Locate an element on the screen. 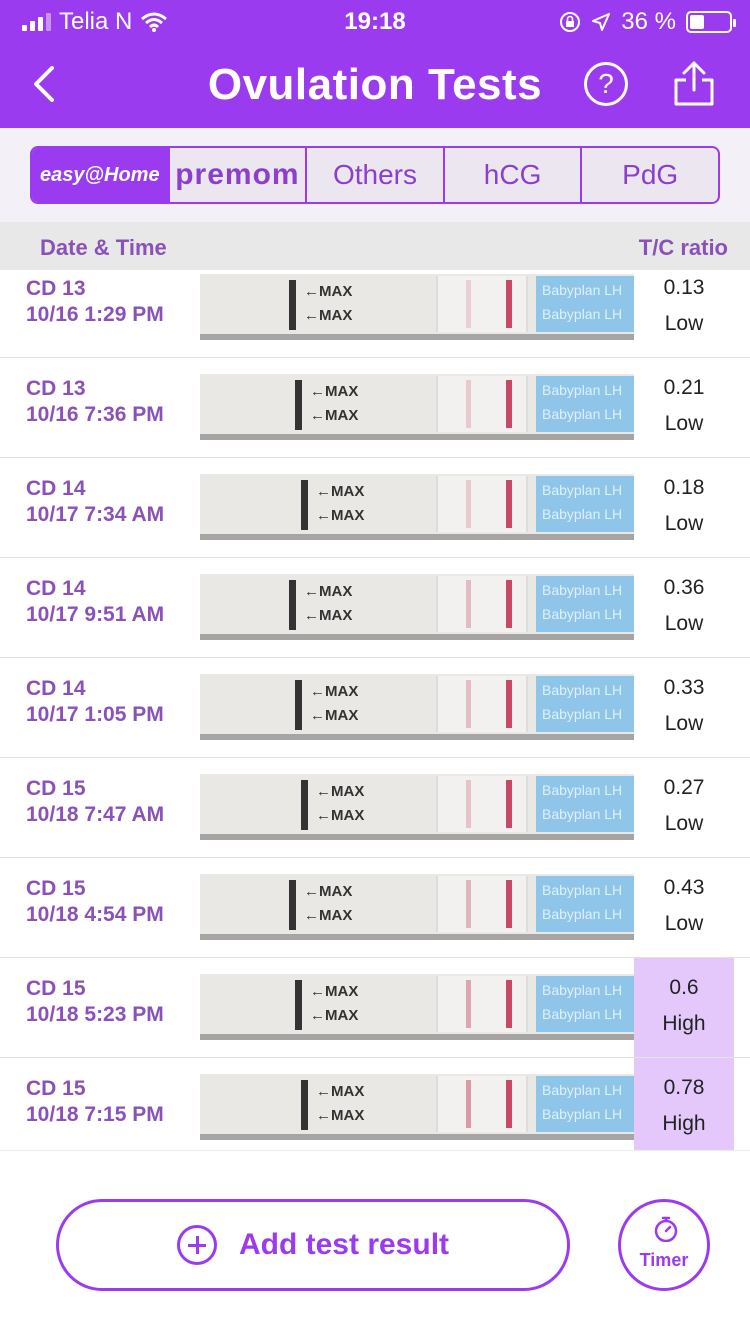 The width and height of the screenshot is (750, 1334). add-test-result-button: Add test result is located at coordinates (313, 1245).